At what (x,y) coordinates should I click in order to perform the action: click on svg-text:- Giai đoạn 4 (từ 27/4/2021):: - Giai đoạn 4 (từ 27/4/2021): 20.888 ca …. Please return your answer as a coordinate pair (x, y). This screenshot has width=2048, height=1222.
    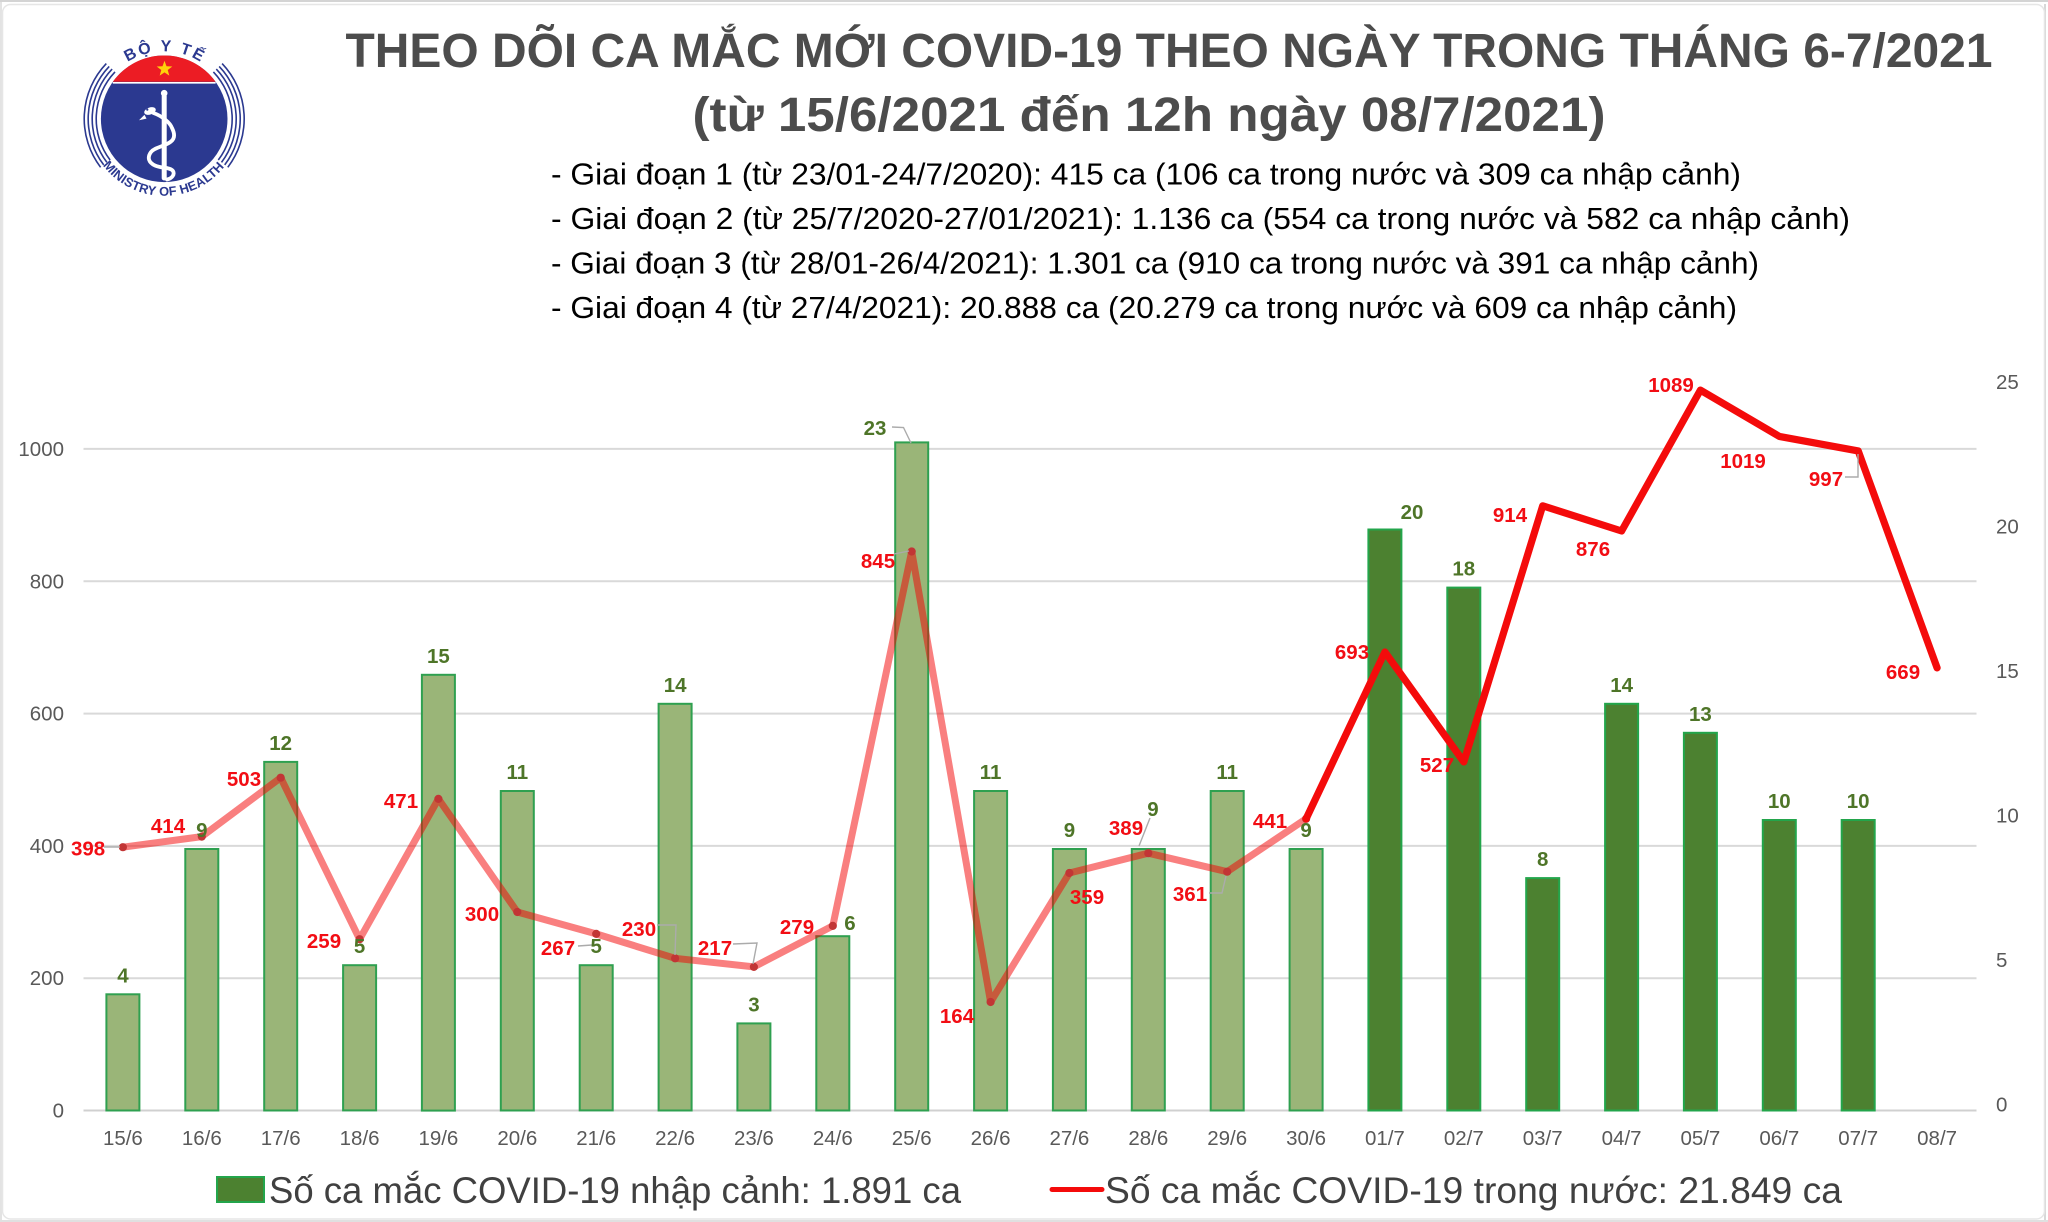
    Looking at the image, I should click on (1144, 307).